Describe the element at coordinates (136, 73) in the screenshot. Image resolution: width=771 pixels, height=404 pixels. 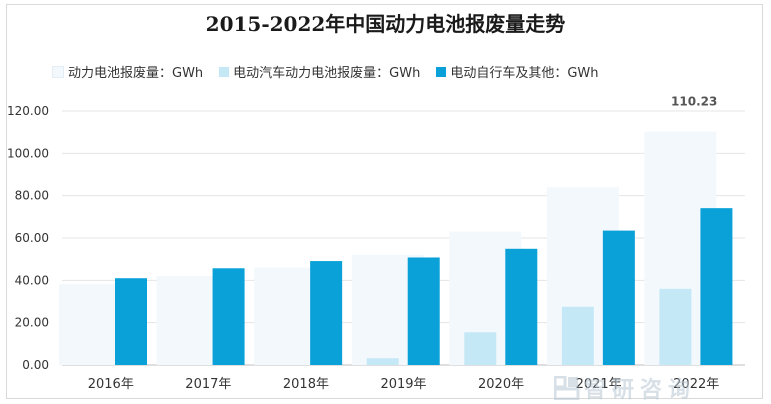
I see `legend-label-total: 动力电池报废量：GWh` at that location.